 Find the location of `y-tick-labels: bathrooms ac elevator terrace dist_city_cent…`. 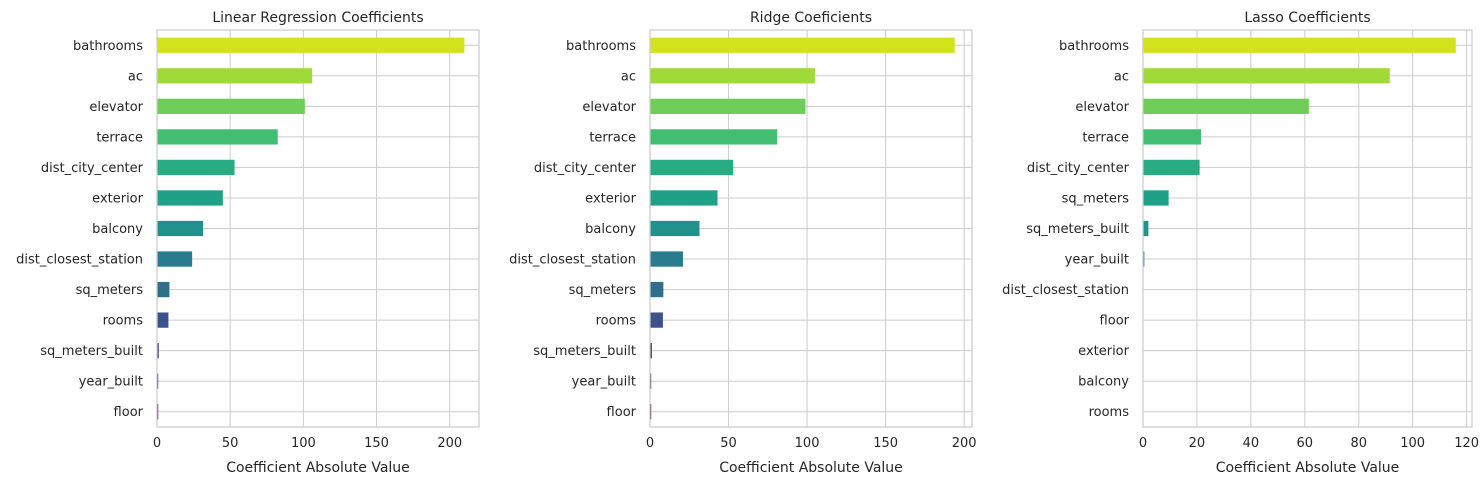

y-tick-labels: bathrooms ac elevator terrace dist_city_cent… is located at coordinates (1065, 229).